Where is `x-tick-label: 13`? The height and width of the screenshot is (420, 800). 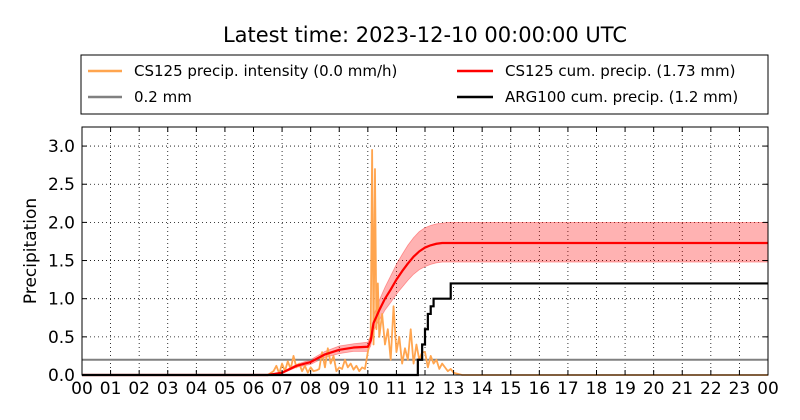
x-tick-label: 13 is located at coordinates (454, 389).